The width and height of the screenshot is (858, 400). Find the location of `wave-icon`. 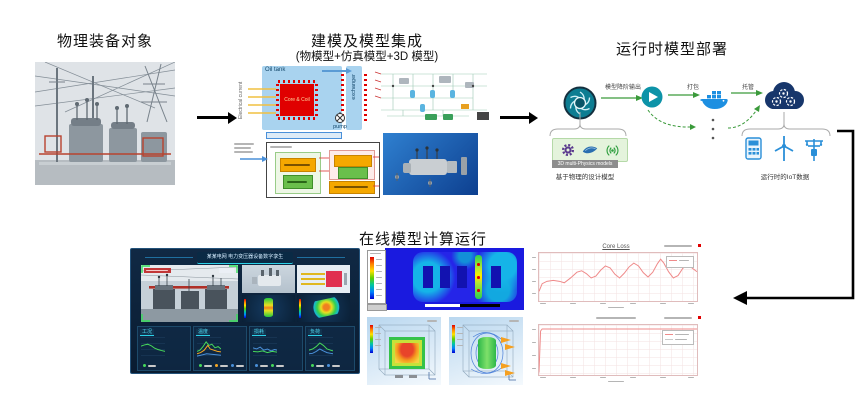

wave-icon is located at coordinates (589, 150).